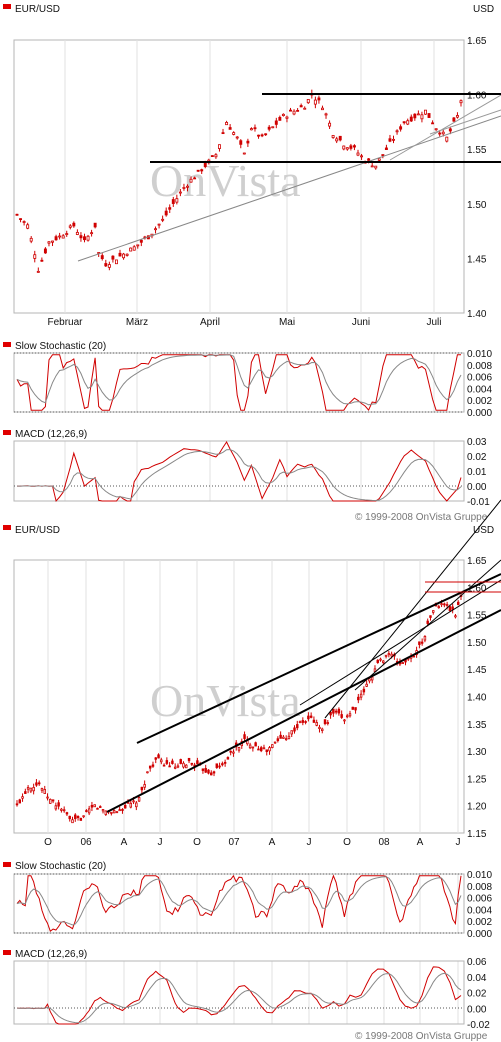 This screenshot has height=1042, width=501. What do you see at coordinates (479, 354) in the screenshot?
I see `indicator-tick-label: 0.010` at bounding box center [479, 354].